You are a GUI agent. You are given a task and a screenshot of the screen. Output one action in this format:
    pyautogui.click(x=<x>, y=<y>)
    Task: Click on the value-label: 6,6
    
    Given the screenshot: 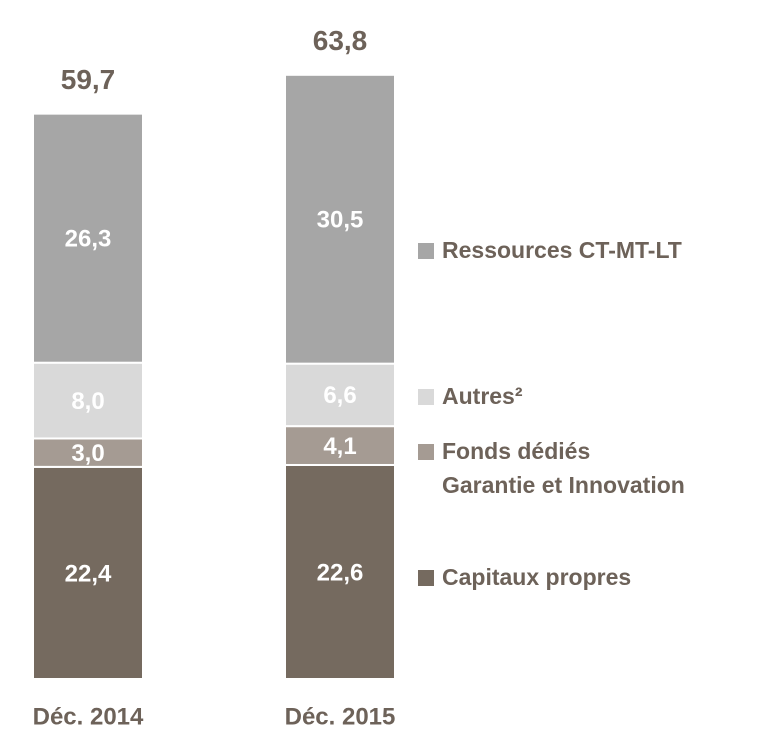 What is the action you would take?
    pyautogui.click(x=339, y=395)
    